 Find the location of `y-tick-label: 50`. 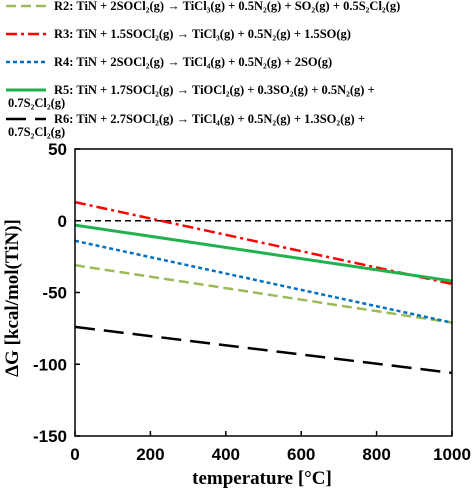

y-tick-label: 50 is located at coordinates (57, 149).